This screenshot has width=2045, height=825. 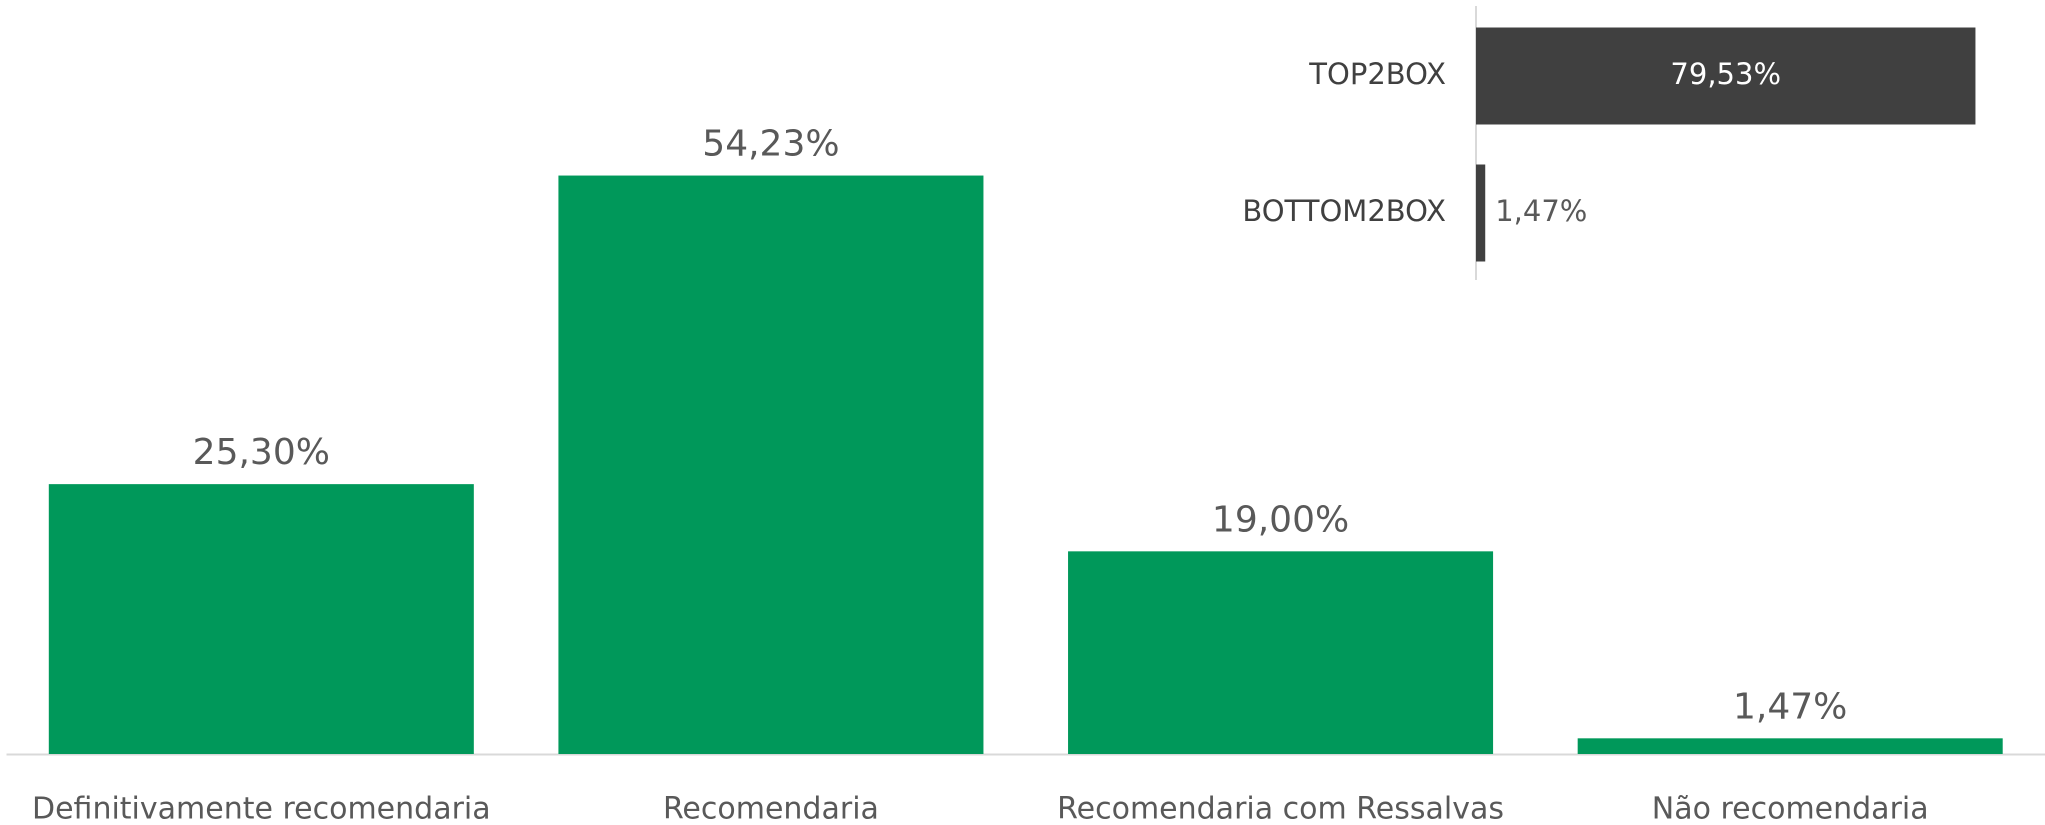 What do you see at coordinates (1280, 808) in the screenshot?
I see `x-tick-label: Recomendaria com Ressalvas` at bounding box center [1280, 808].